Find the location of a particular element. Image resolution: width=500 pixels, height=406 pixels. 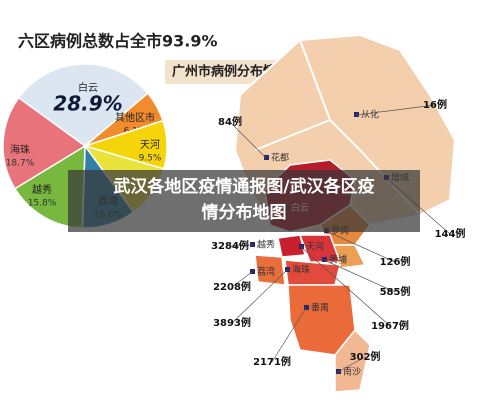

banner-line: 武汉各地区疫情通报图/武汉各区疫 is located at coordinates (243, 186).